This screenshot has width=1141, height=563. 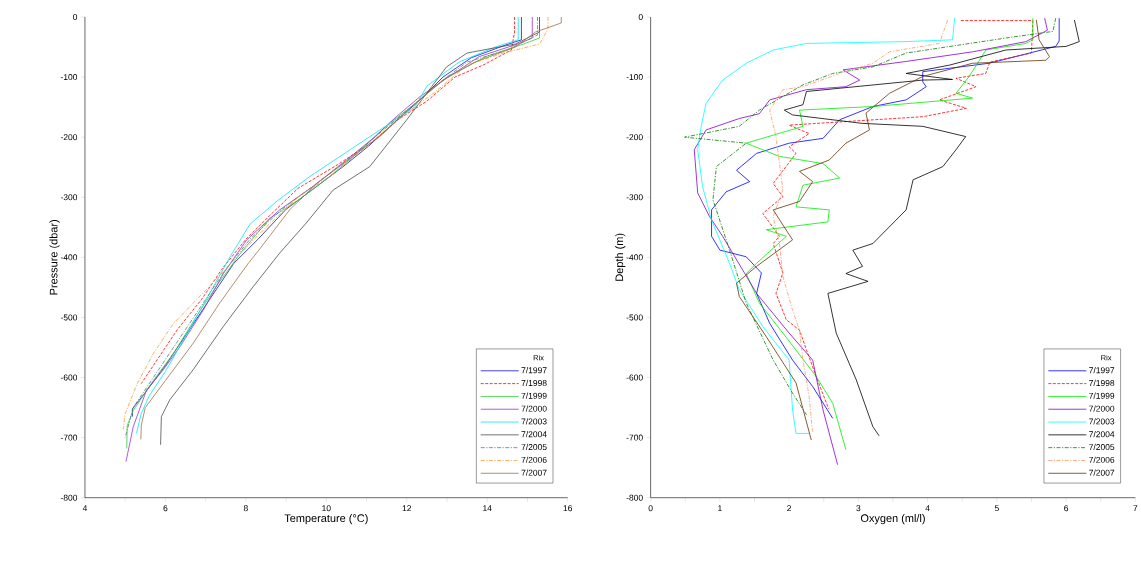 What do you see at coordinates (859, 226) in the screenshot?
I see `line-series` at bounding box center [859, 226].